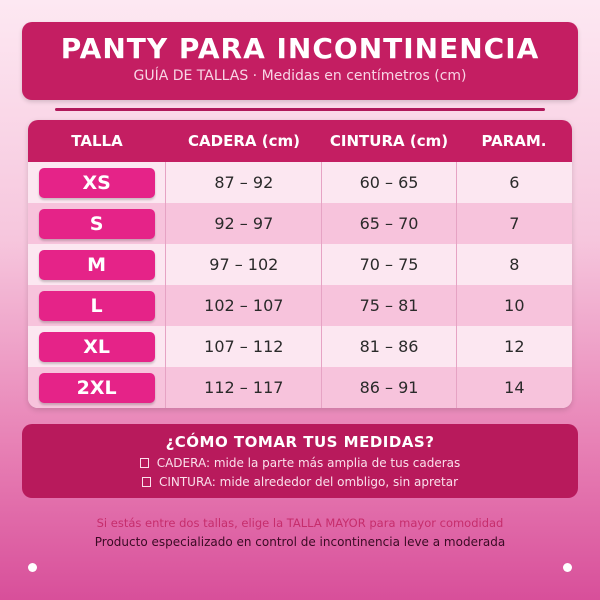 The width and height of the screenshot is (600, 600). Describe the element at coordinates (96, 346) in the screenshot. I see `size-badge: XL` at that location.